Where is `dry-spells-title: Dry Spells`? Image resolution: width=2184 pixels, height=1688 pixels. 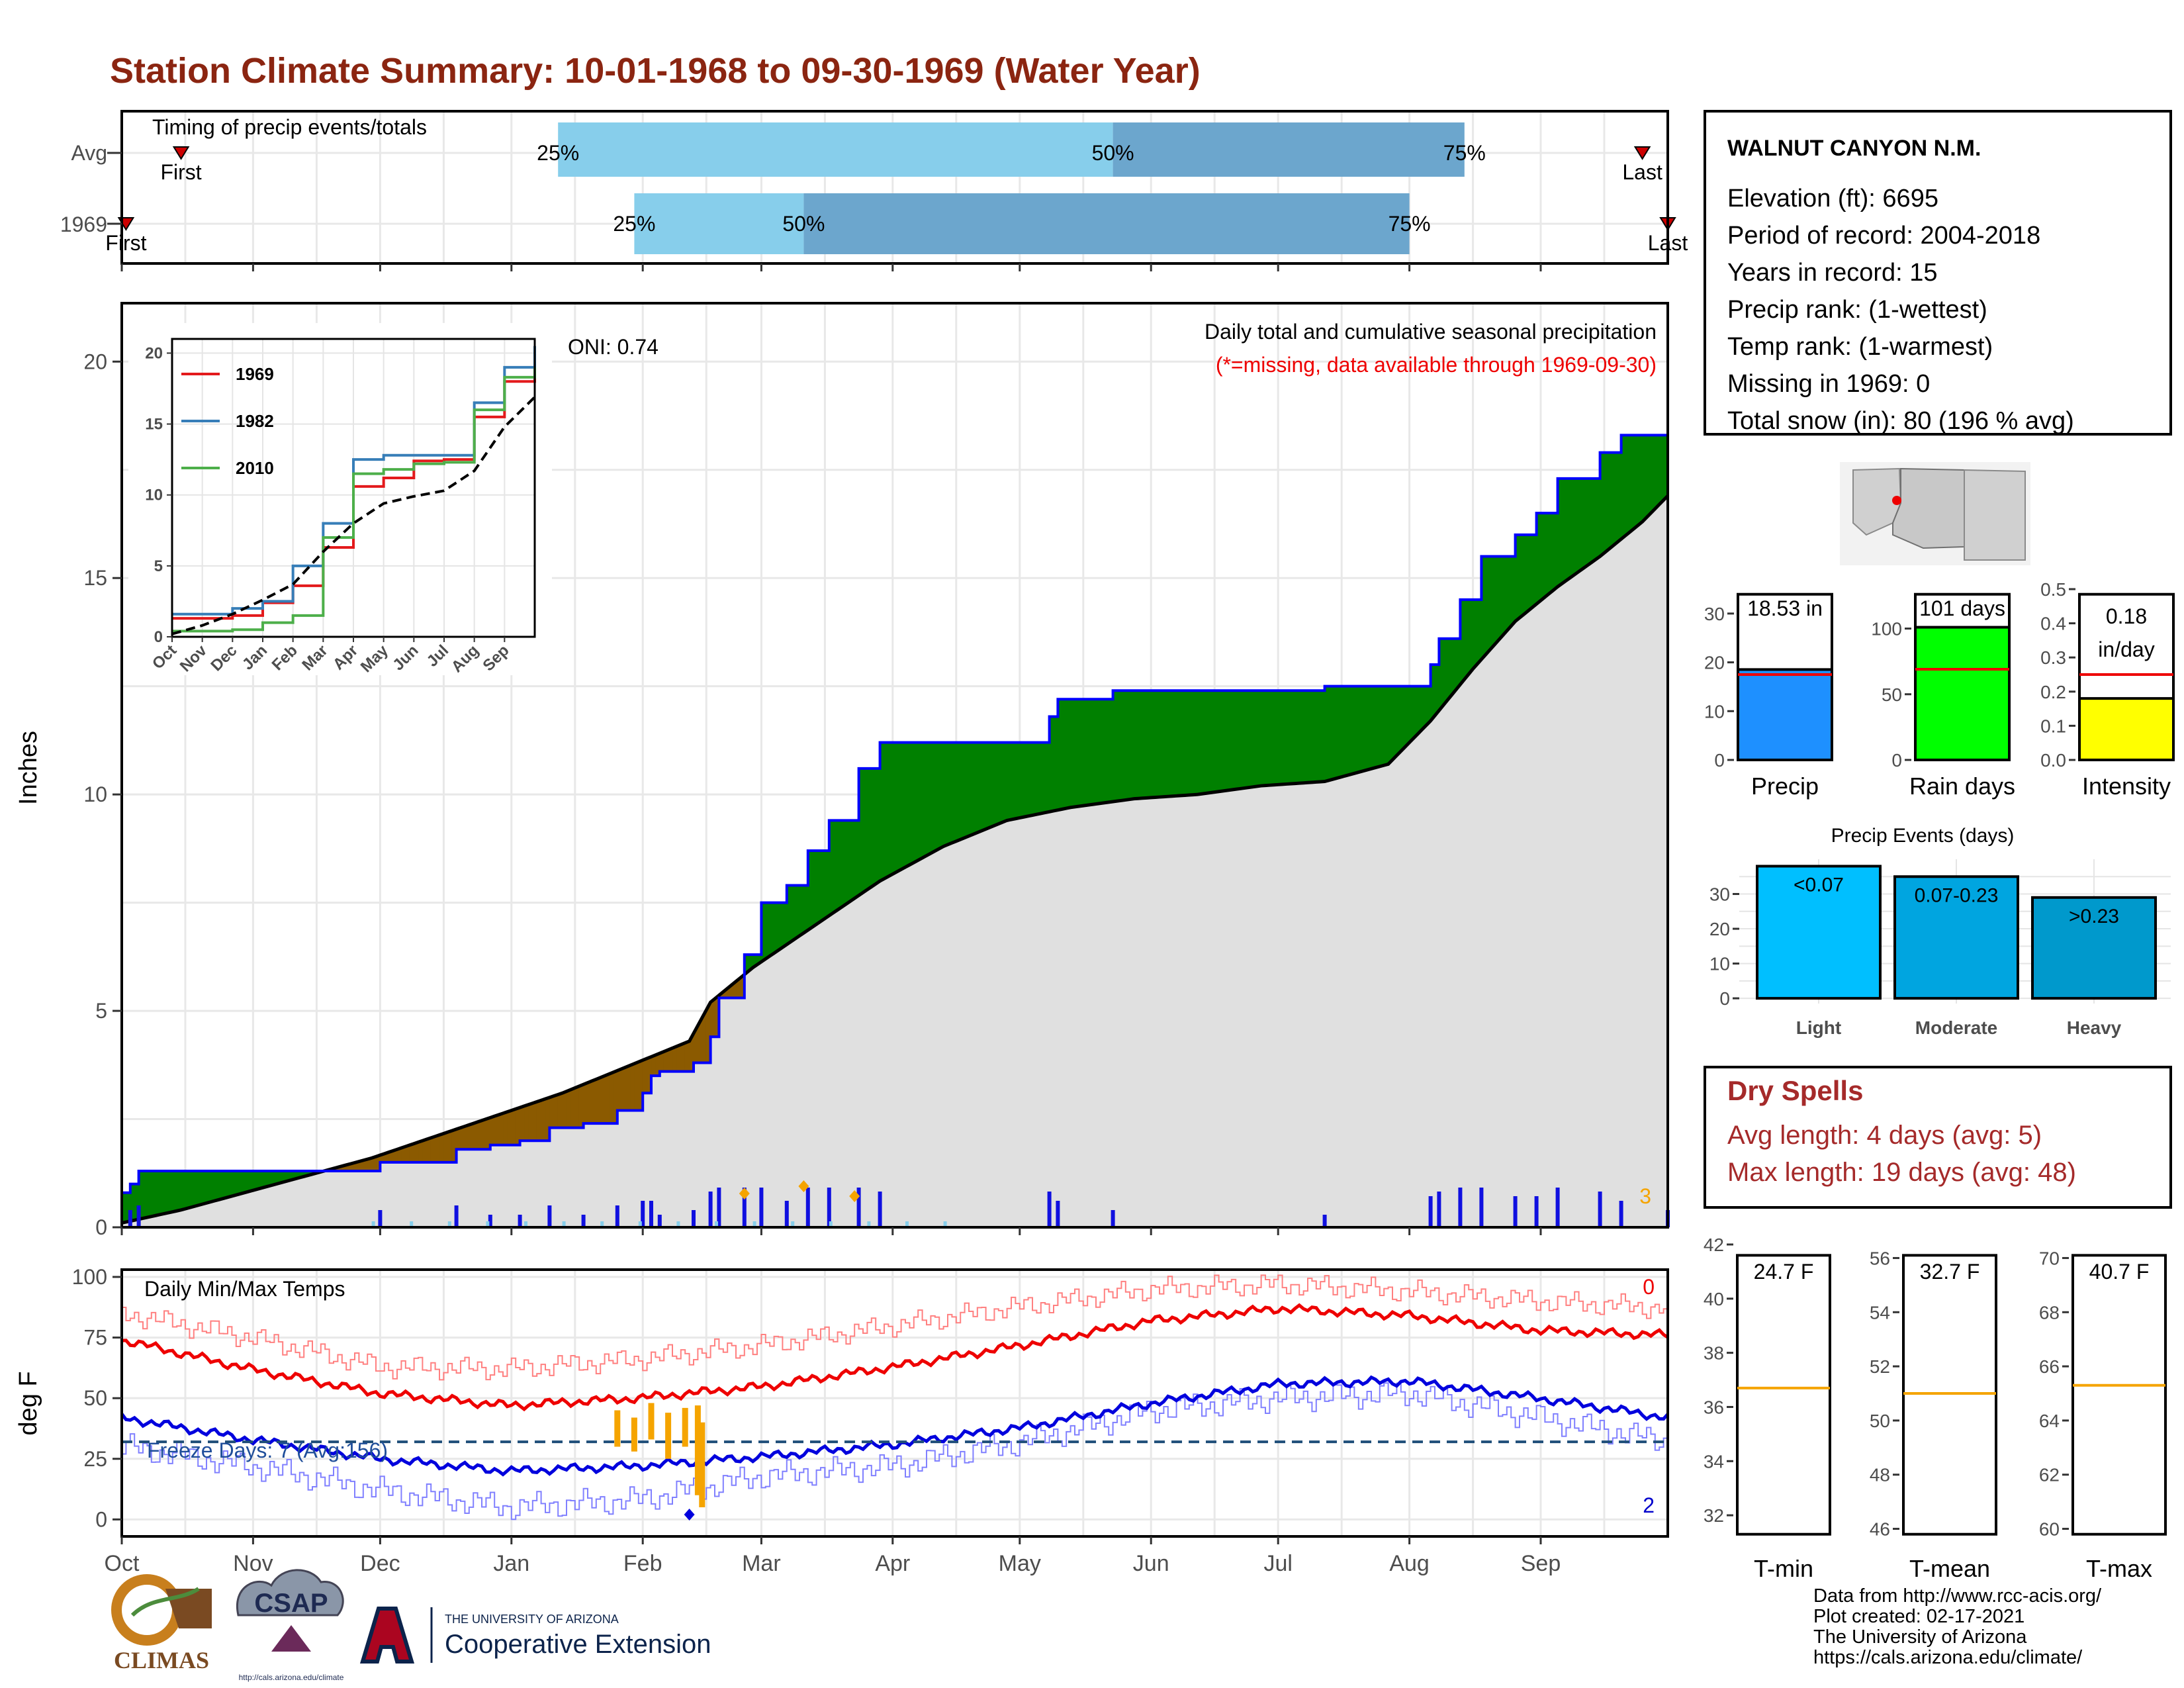 dry-spells-title: Dry Spells is located at coordinates (1795, 1090).